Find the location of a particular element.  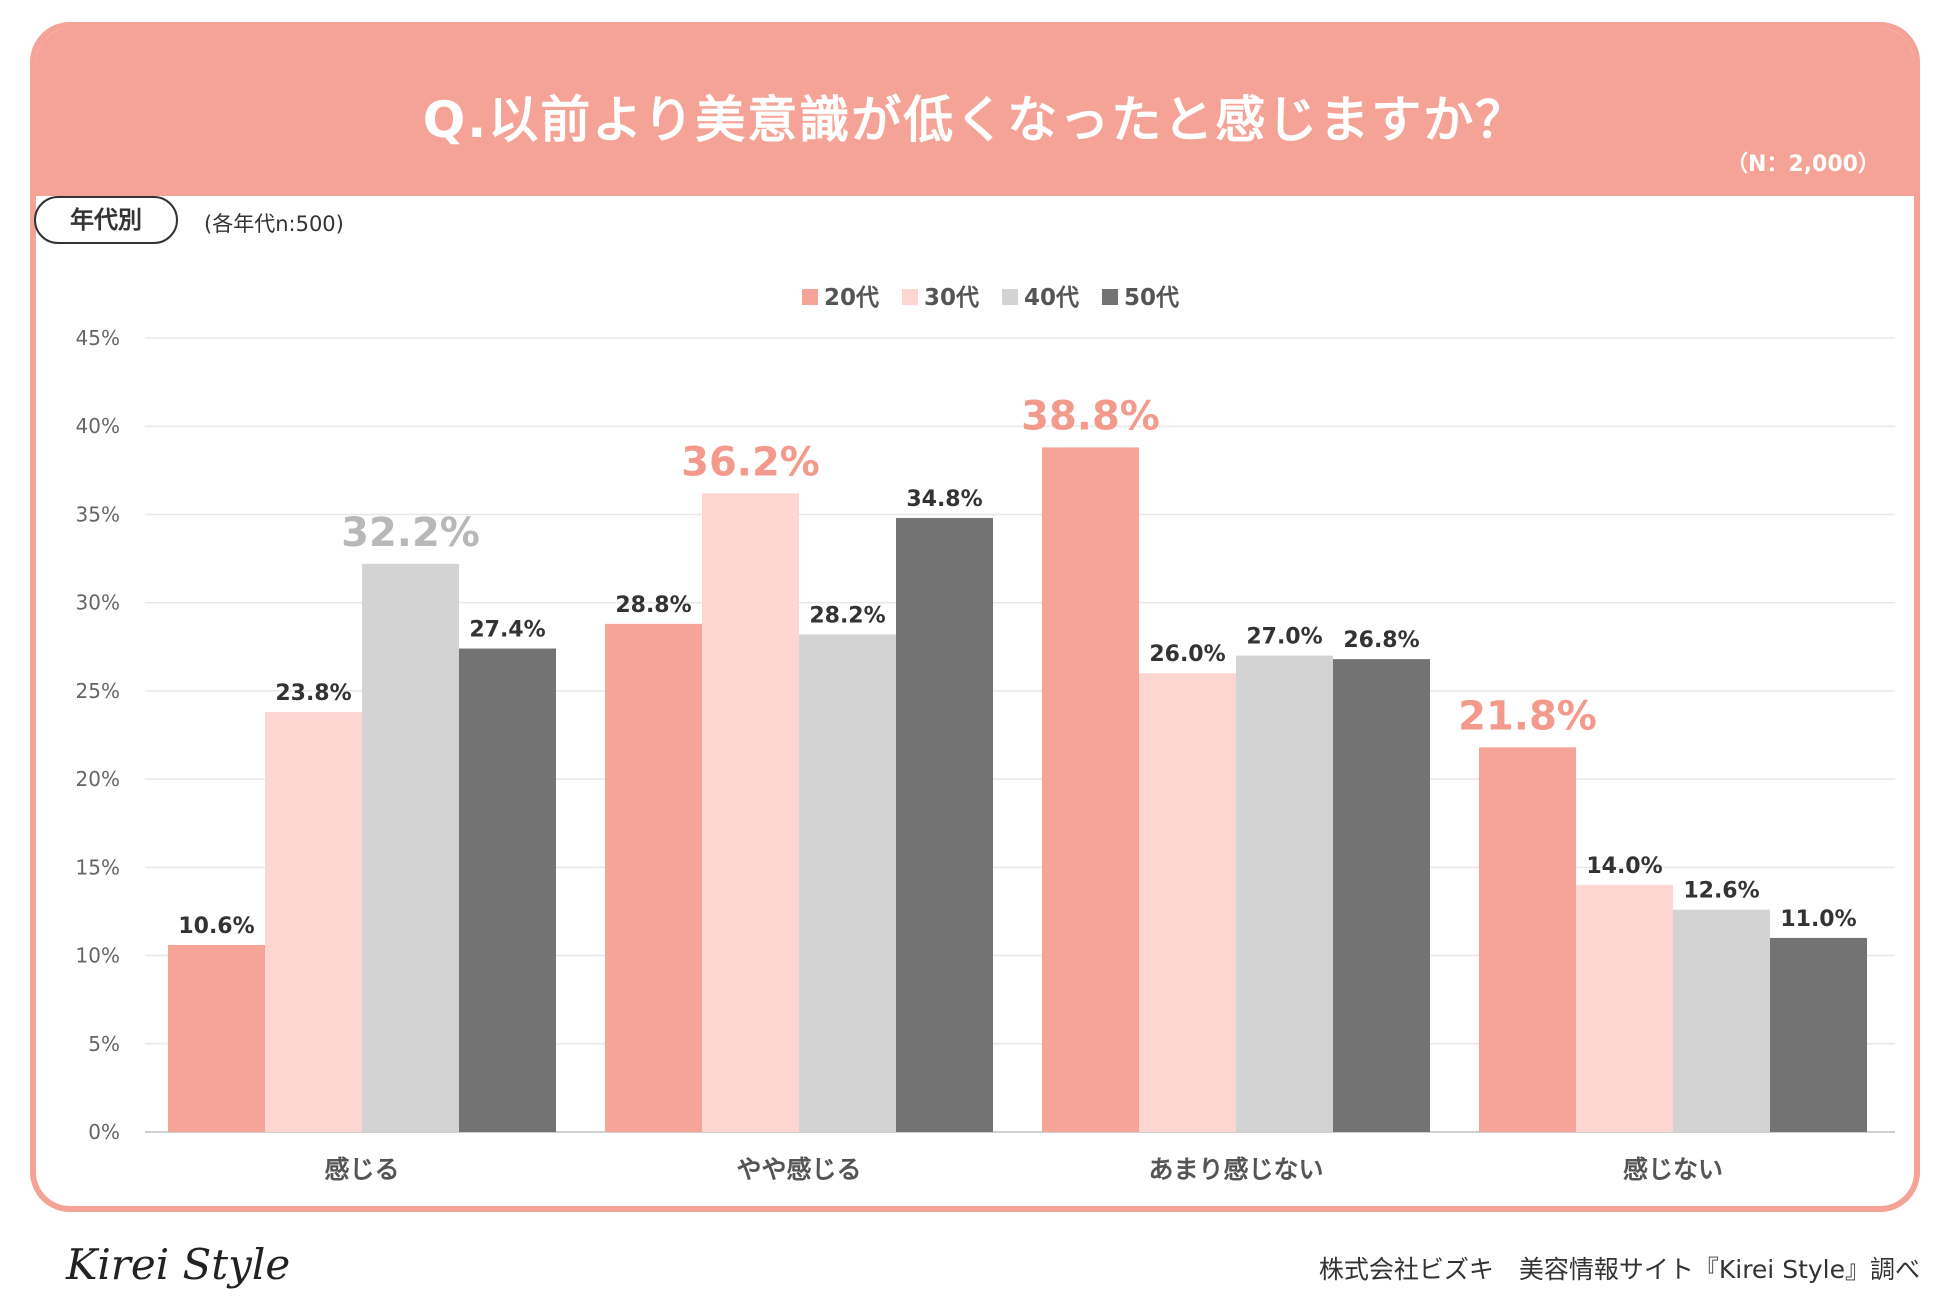

value-label: 23.8% is located at coordinates (313, 693).